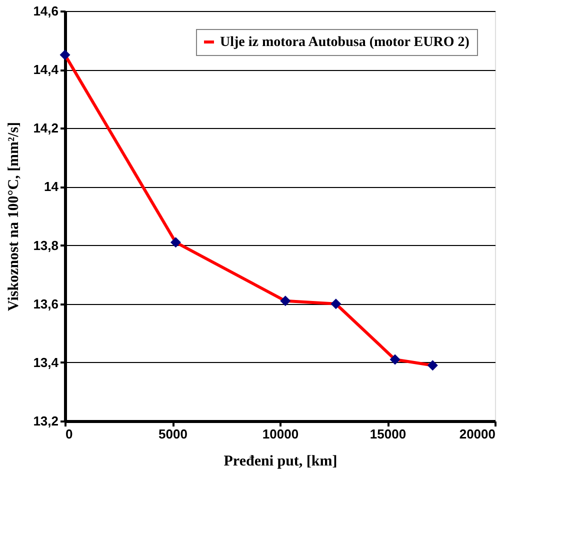 This screenshot has width=566, height=535. Describe the element at coordinates (281, 462) in the screenshot. I see `x-axis-title: Pređeni put, [km]` at that location.